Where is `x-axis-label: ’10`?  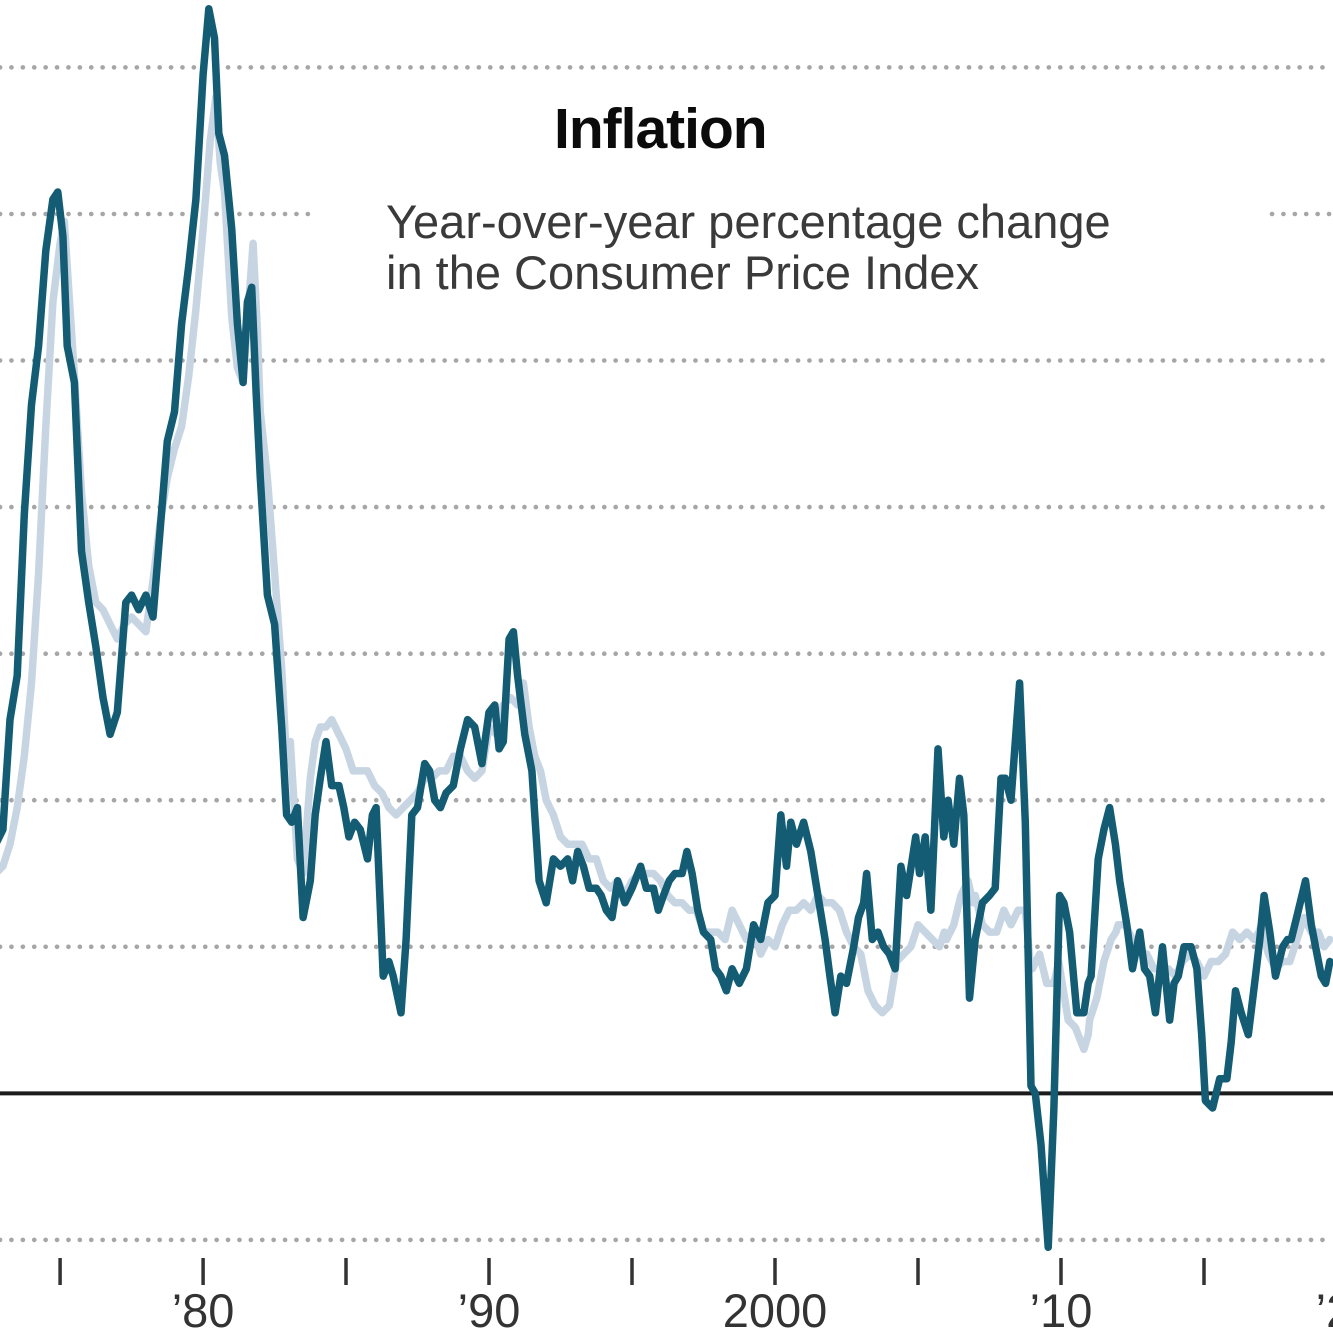
x-axis-label: ’10 is located at coordinates (1061, 1308).